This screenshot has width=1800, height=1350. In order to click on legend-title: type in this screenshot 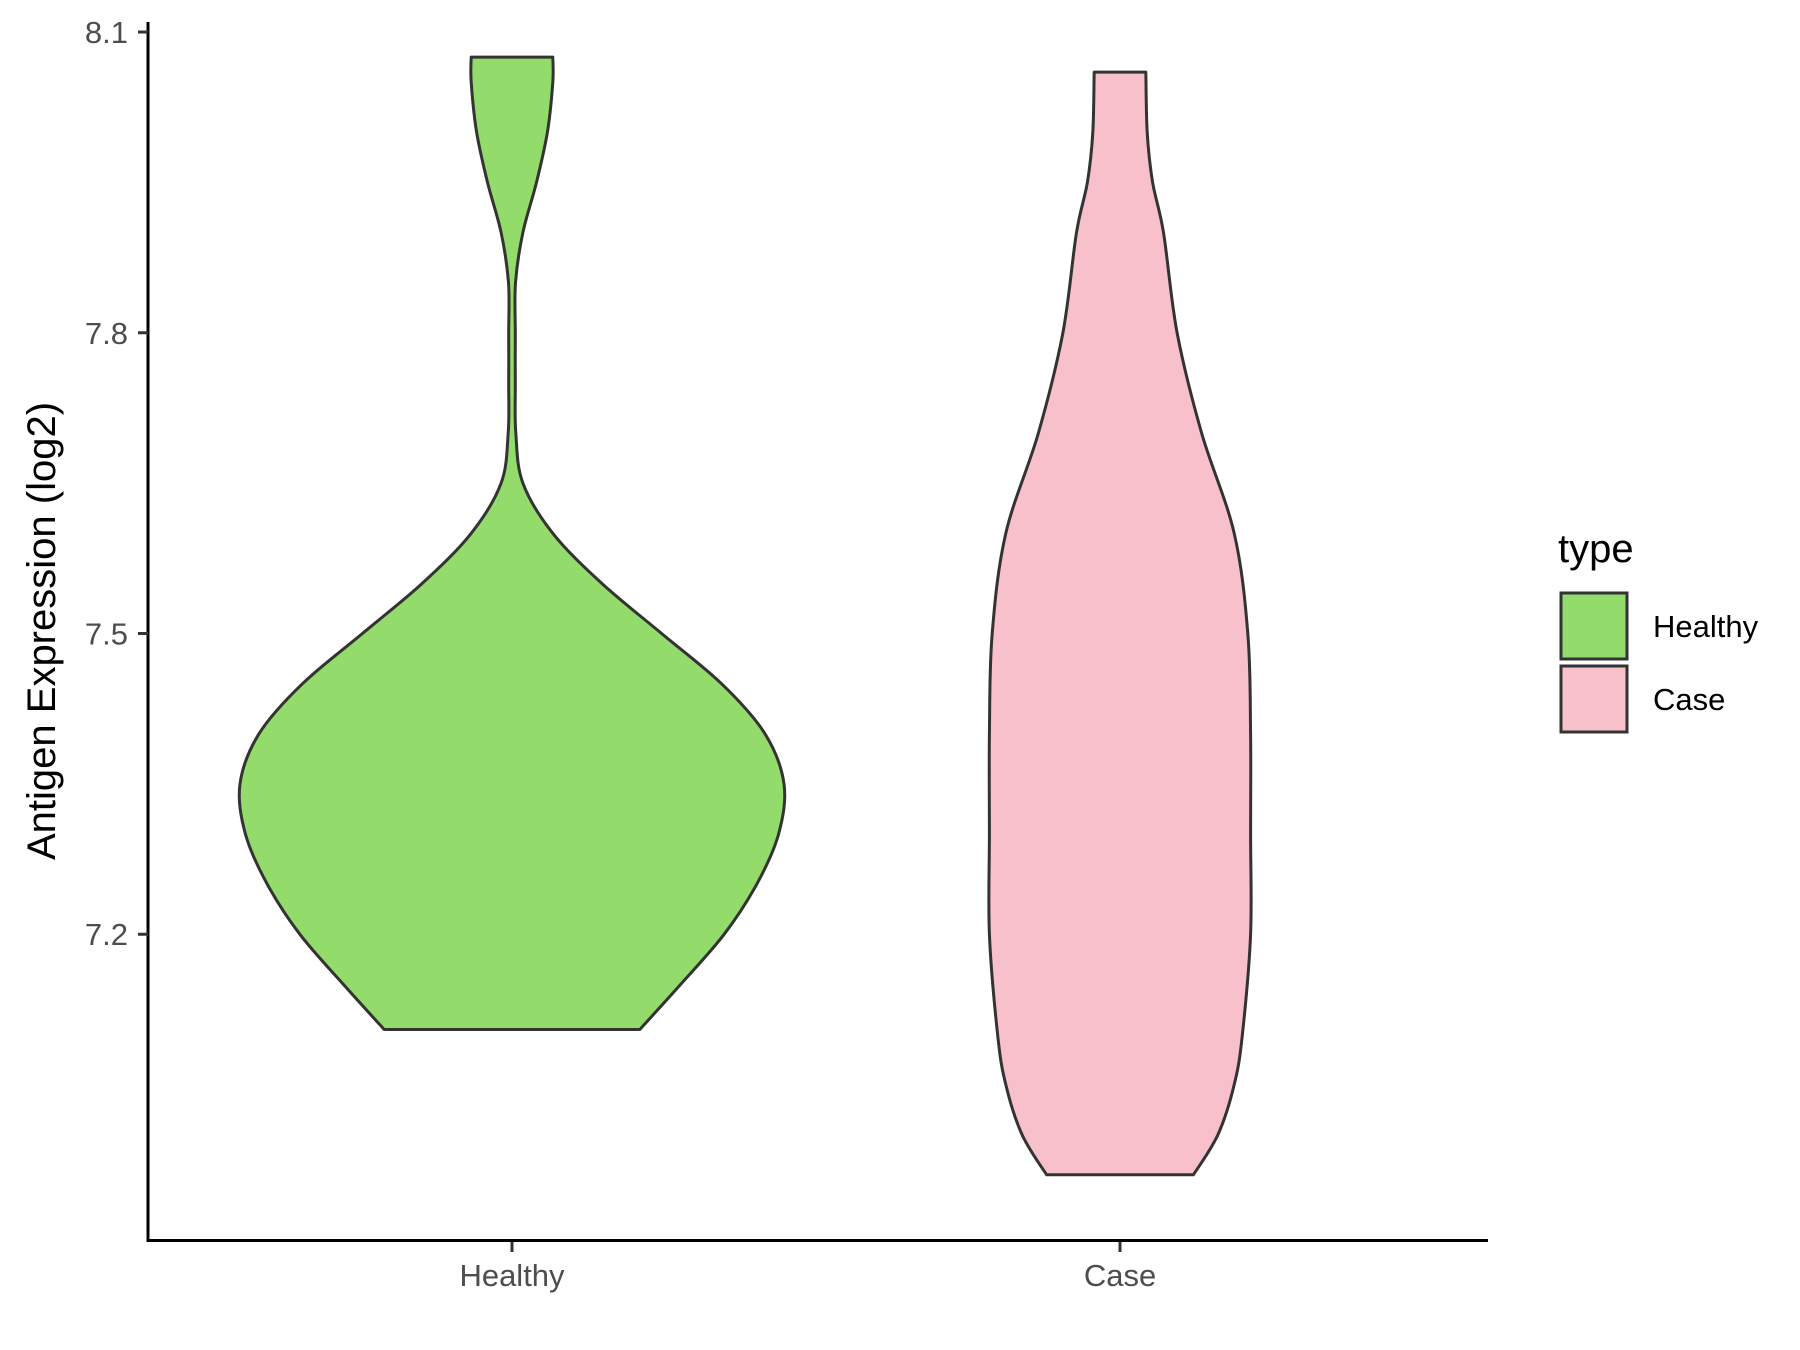, I will do `click(1596, 549)`.